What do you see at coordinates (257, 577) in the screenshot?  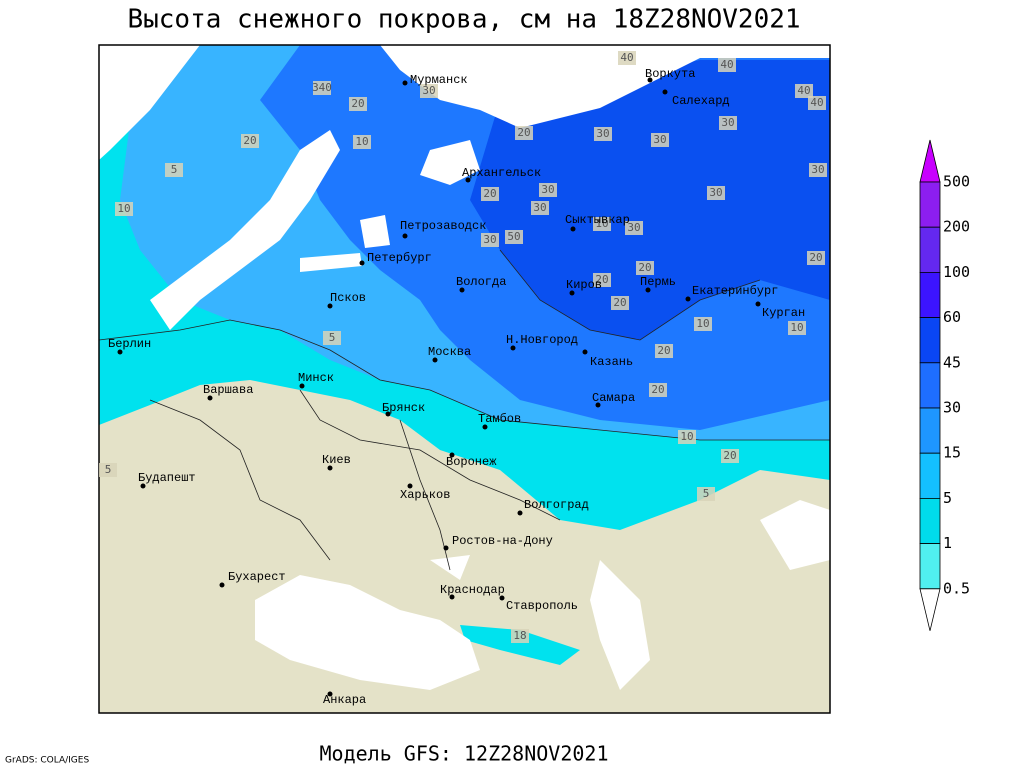 I see `city-label: Бухарест` at bounding box center [257, 577].